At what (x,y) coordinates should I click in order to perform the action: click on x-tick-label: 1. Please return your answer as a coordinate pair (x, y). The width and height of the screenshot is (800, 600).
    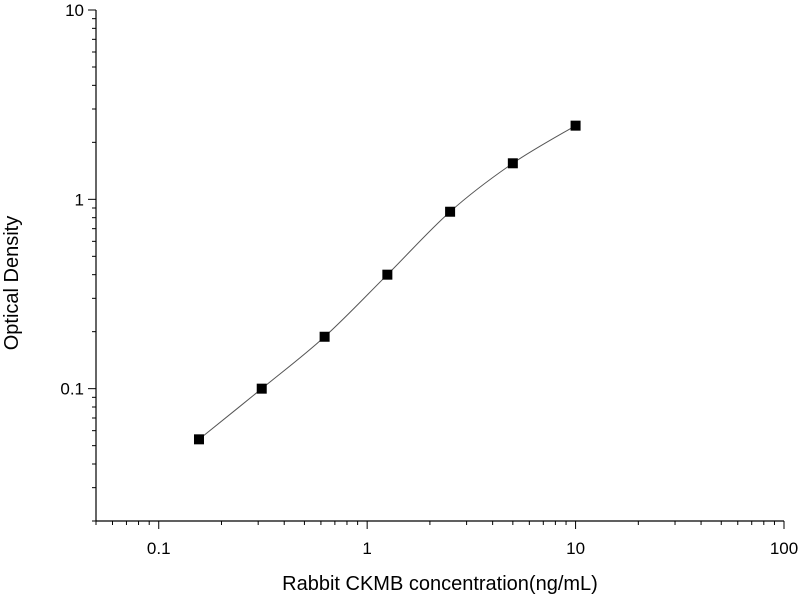
    Looking at the image, I should click on (366, 548).